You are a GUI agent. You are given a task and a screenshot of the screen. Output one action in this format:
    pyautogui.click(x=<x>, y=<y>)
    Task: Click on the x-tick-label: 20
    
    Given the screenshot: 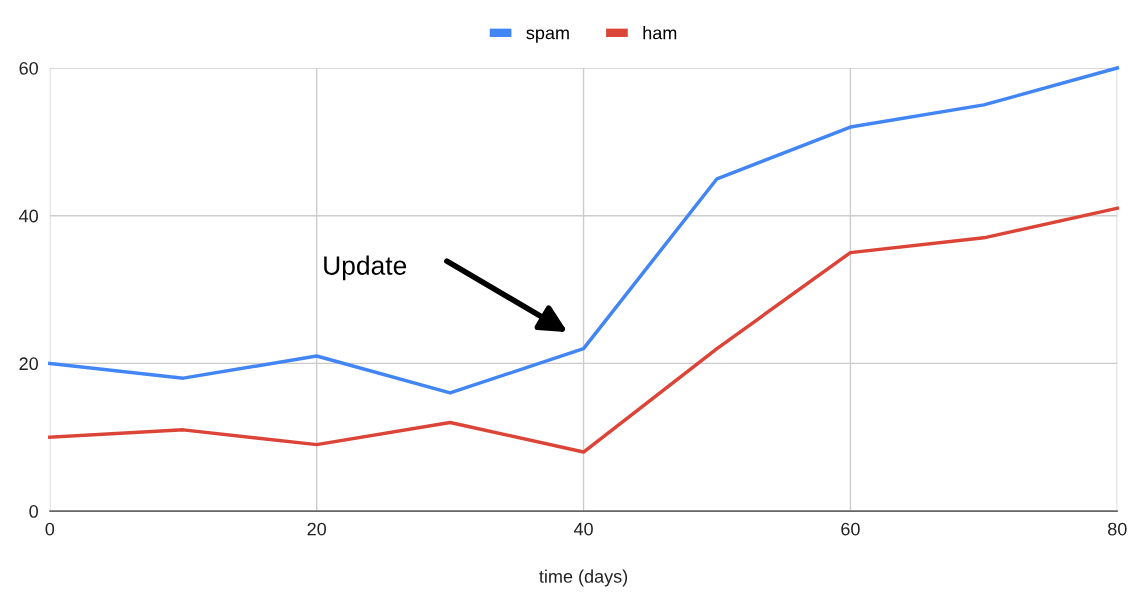 What is the action you would take?
    pyautogui.click(x=317, y=529)
    